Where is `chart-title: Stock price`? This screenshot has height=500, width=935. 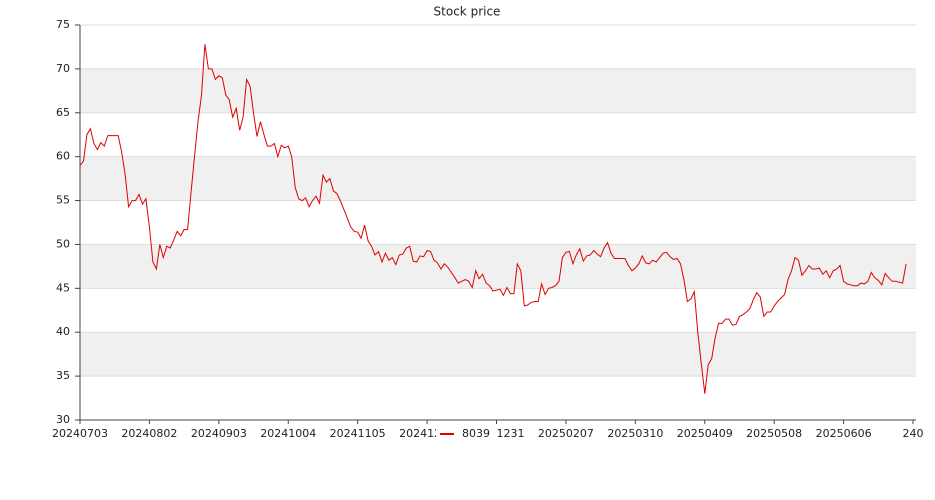 chart-title: Stock price is located at coordinates (467, 12).